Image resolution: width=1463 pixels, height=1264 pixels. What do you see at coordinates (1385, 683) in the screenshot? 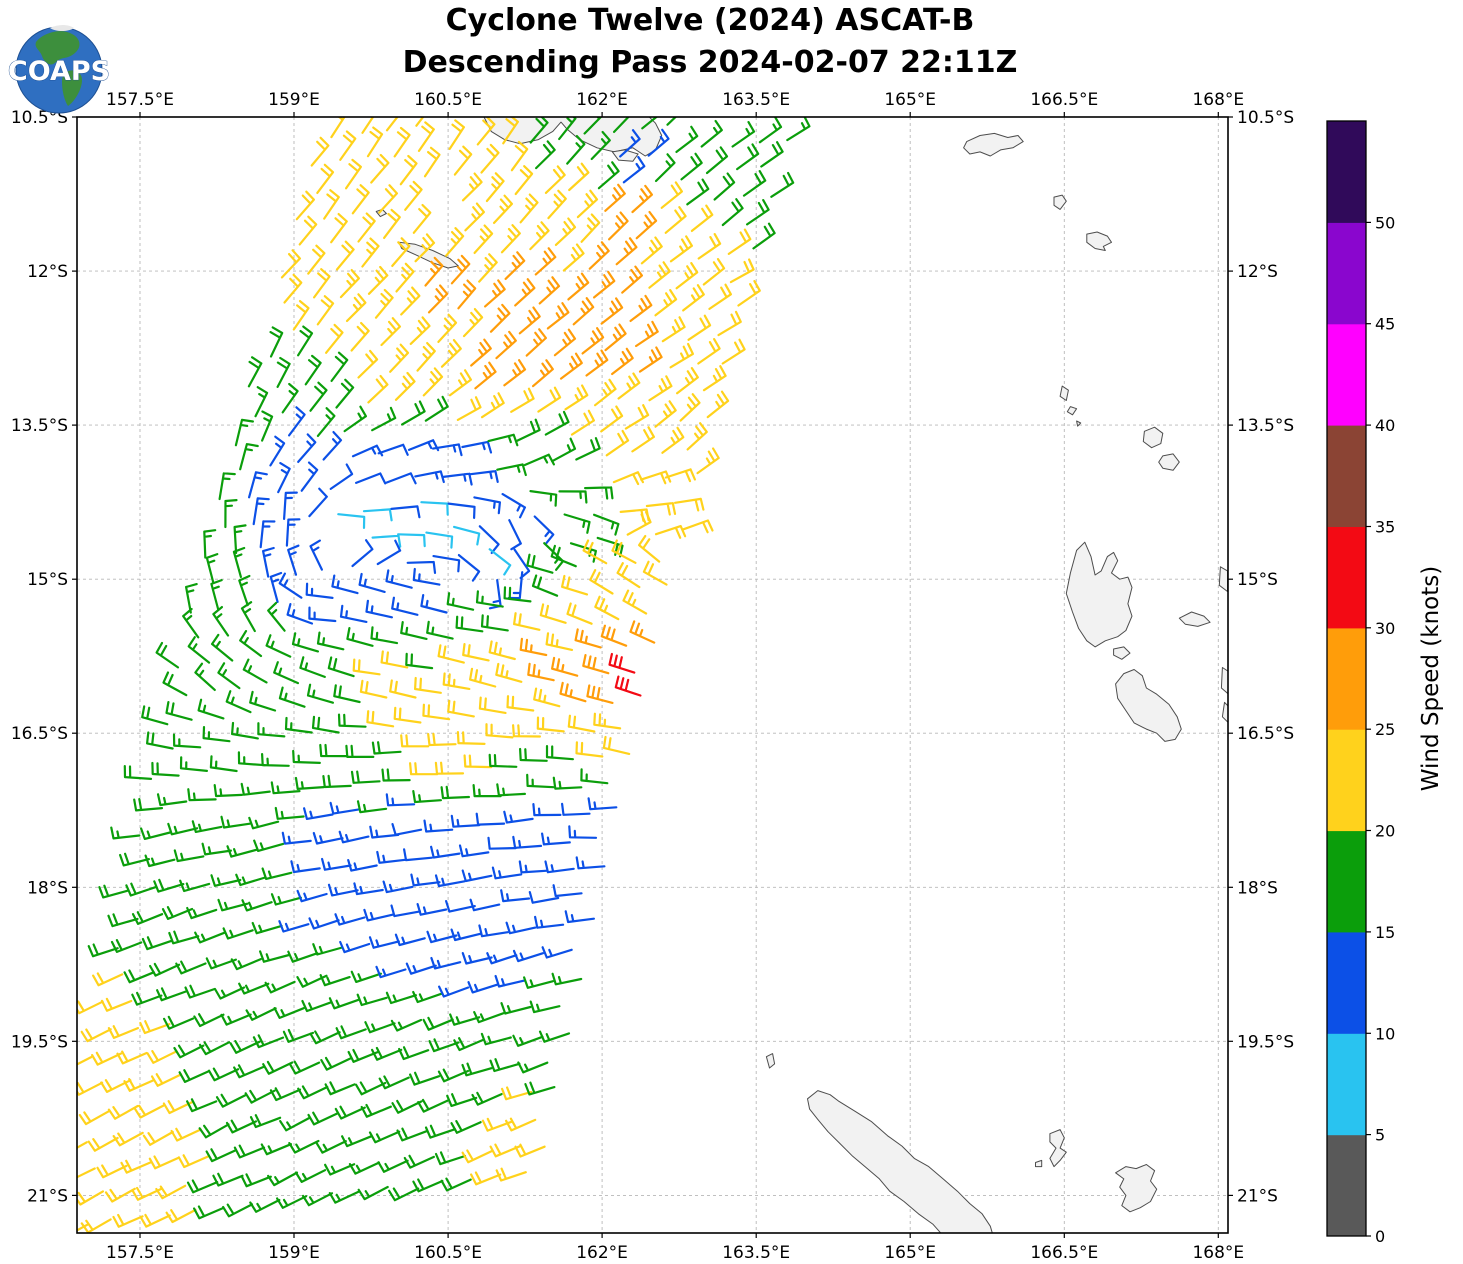
I see `colorbar: 0 5 10 15 20 25 30 35 40 45 50 Wind Speed (knots)` at bounding box center [1385, 683].